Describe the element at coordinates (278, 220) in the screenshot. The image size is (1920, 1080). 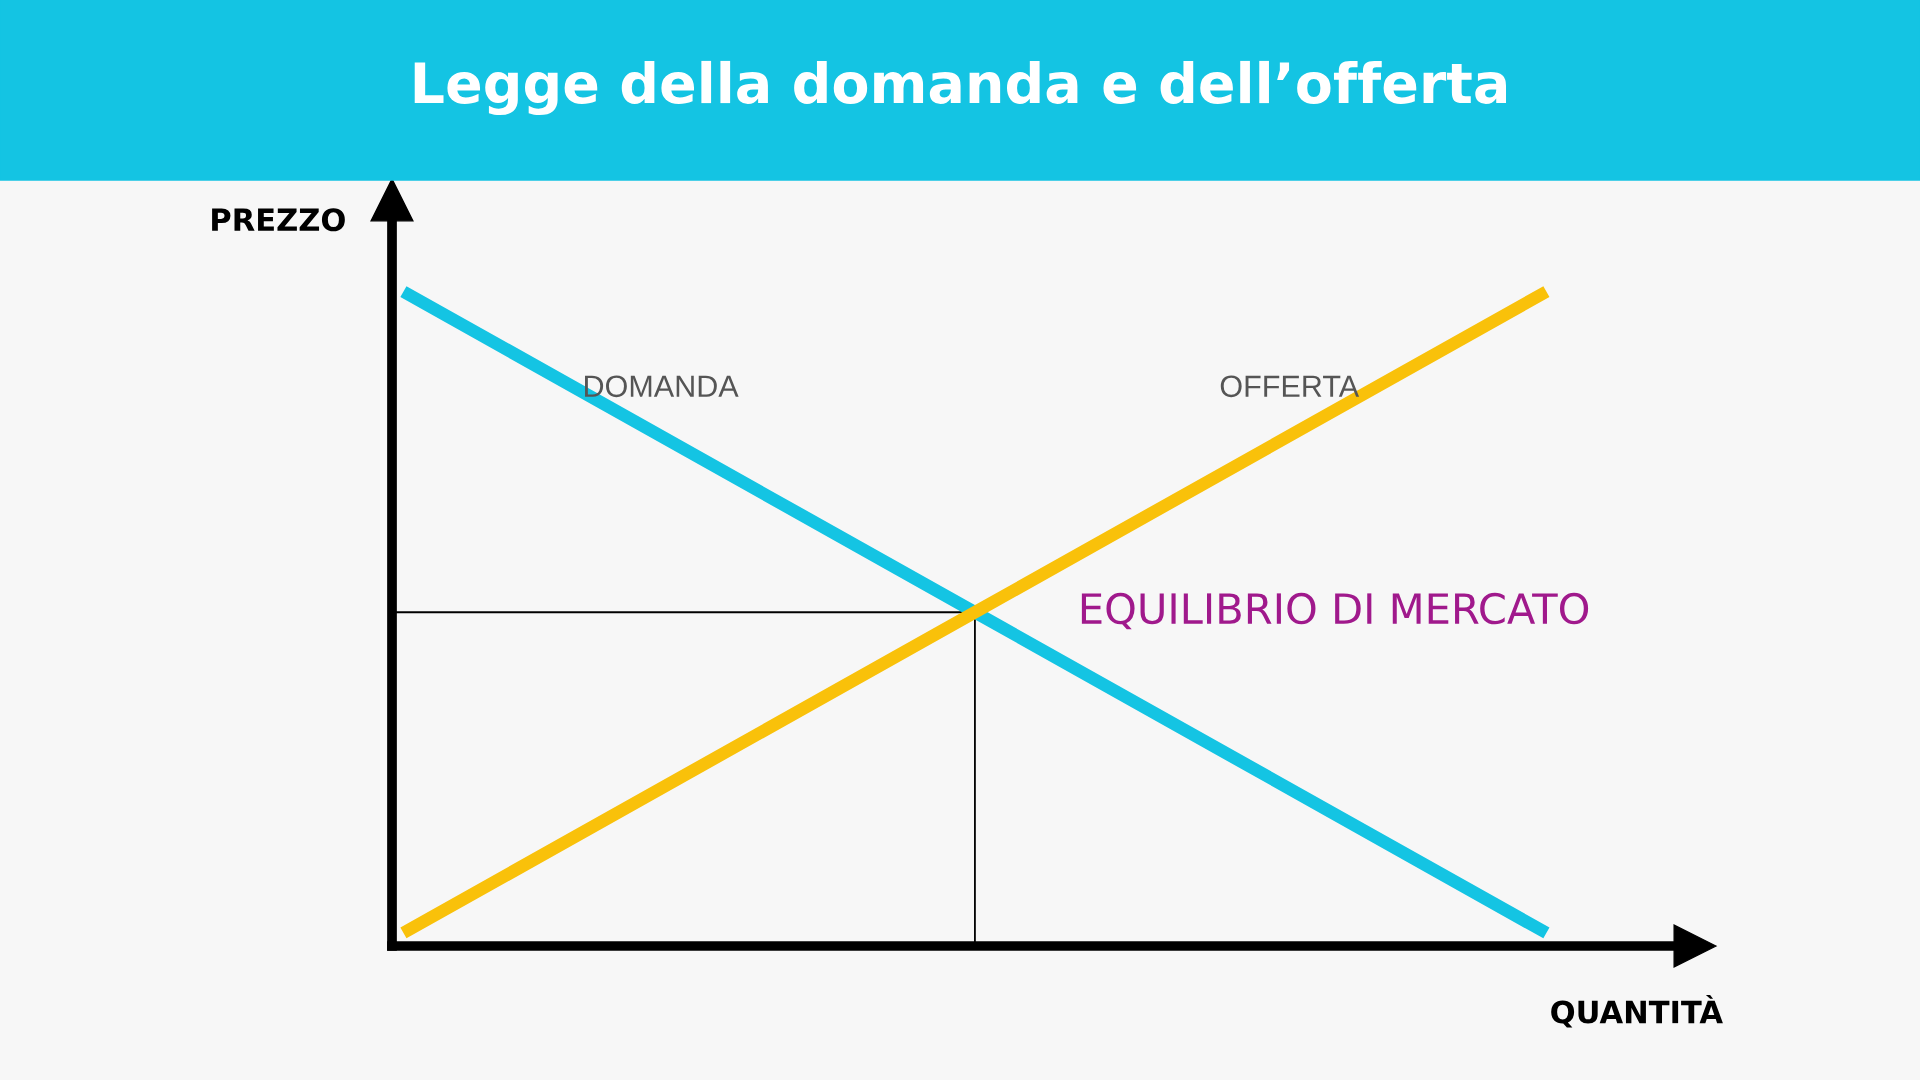
I see `y-axis-title: PREZZO` at that location.